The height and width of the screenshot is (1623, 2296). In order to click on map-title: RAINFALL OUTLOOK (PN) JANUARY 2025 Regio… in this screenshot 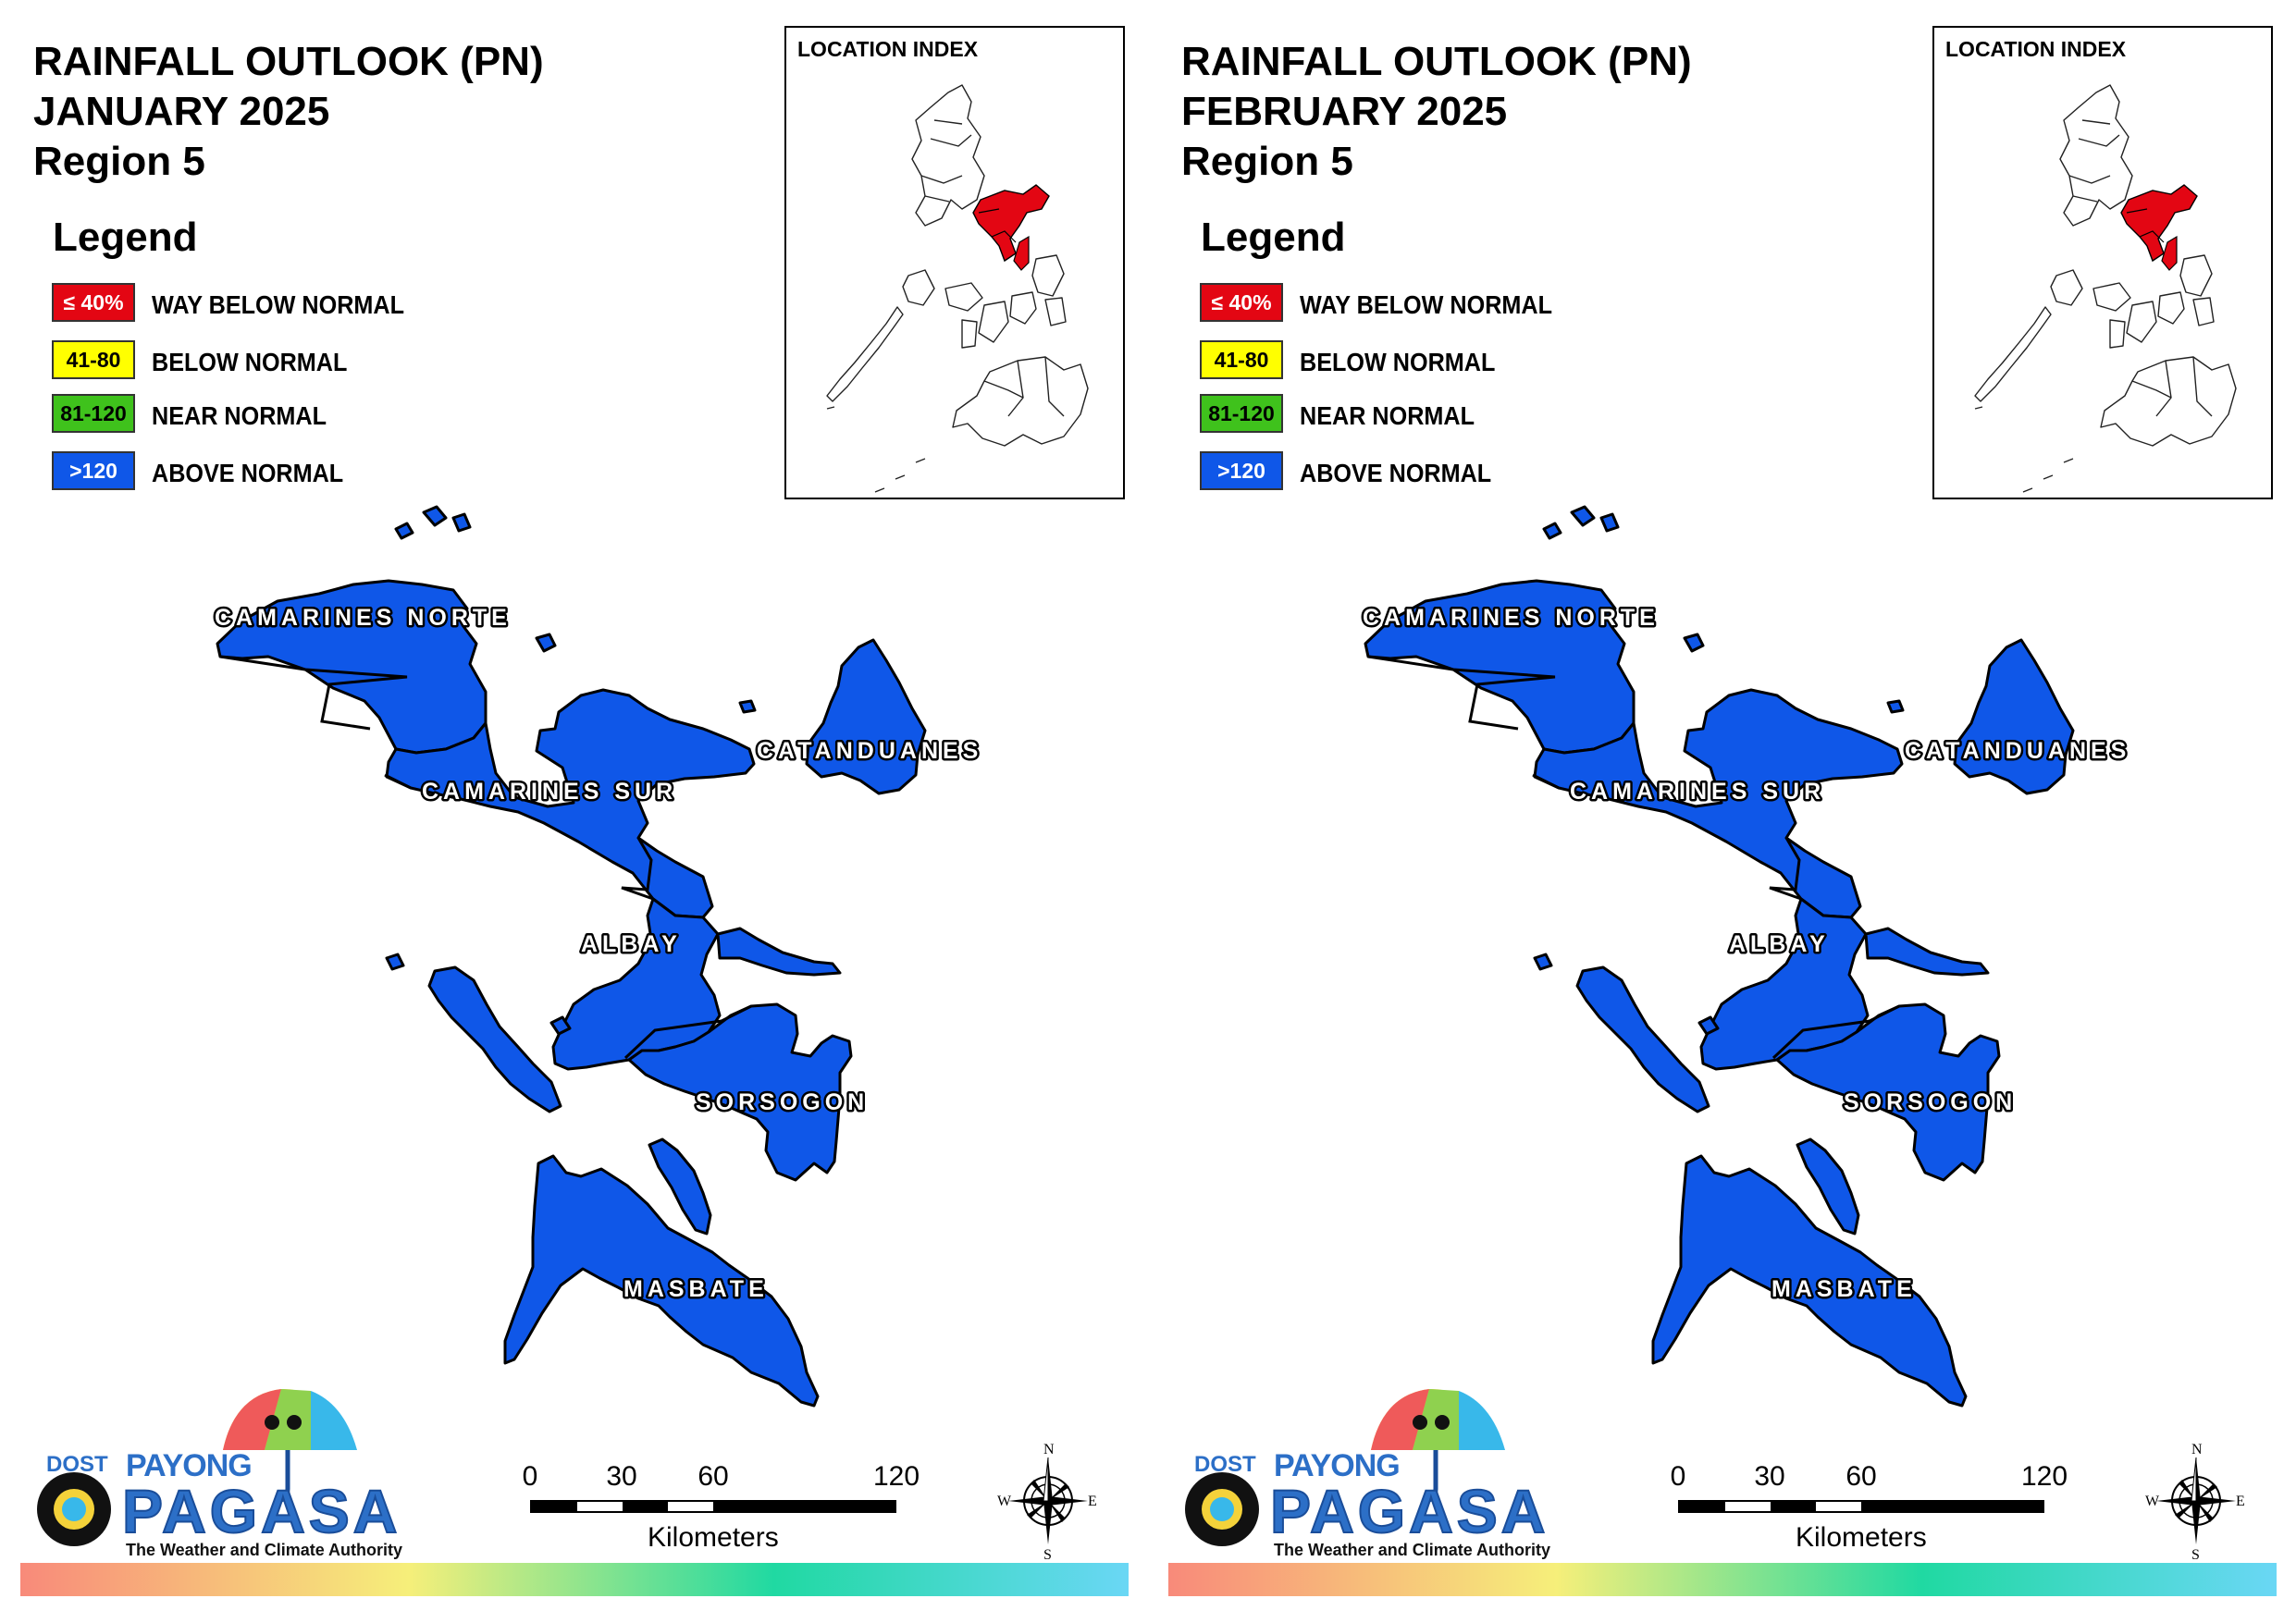, I will do `click(288, 112)`.